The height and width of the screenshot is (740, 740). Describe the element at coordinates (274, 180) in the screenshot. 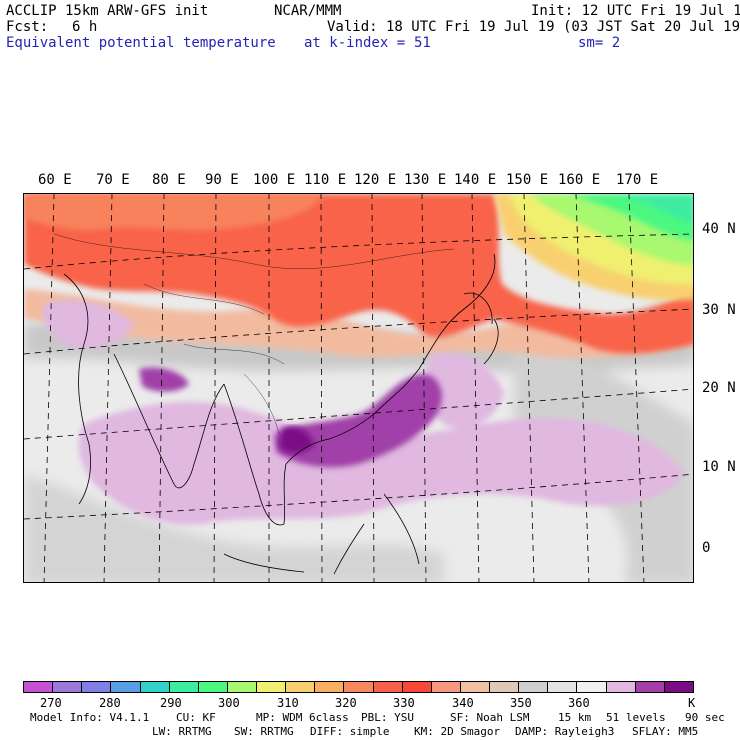

I see `lon-label: 100 E` at that location.